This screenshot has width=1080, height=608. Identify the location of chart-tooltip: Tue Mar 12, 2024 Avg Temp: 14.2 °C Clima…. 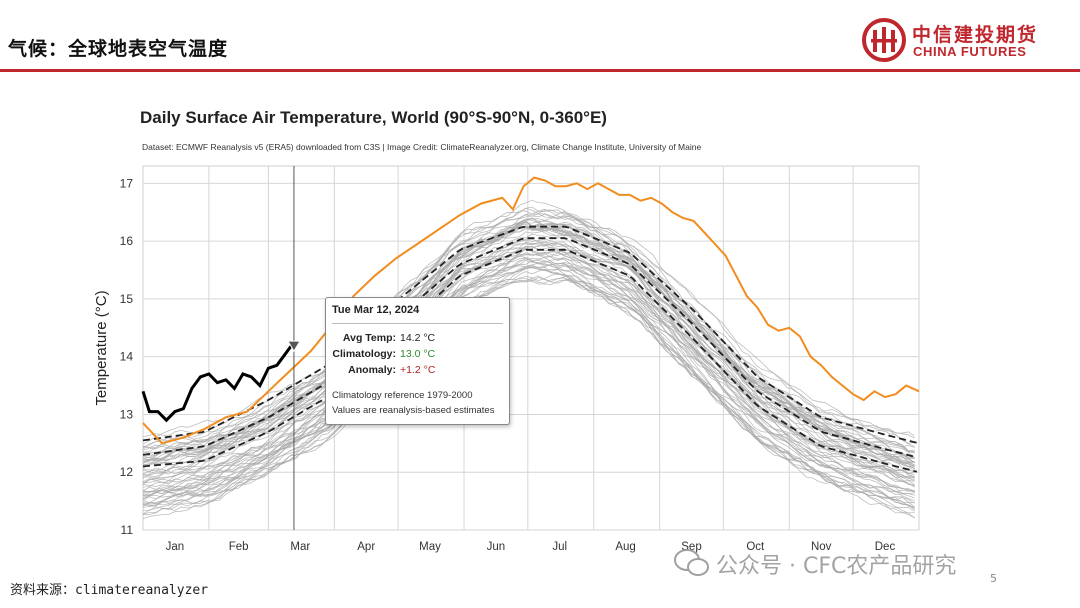
(417, 361).